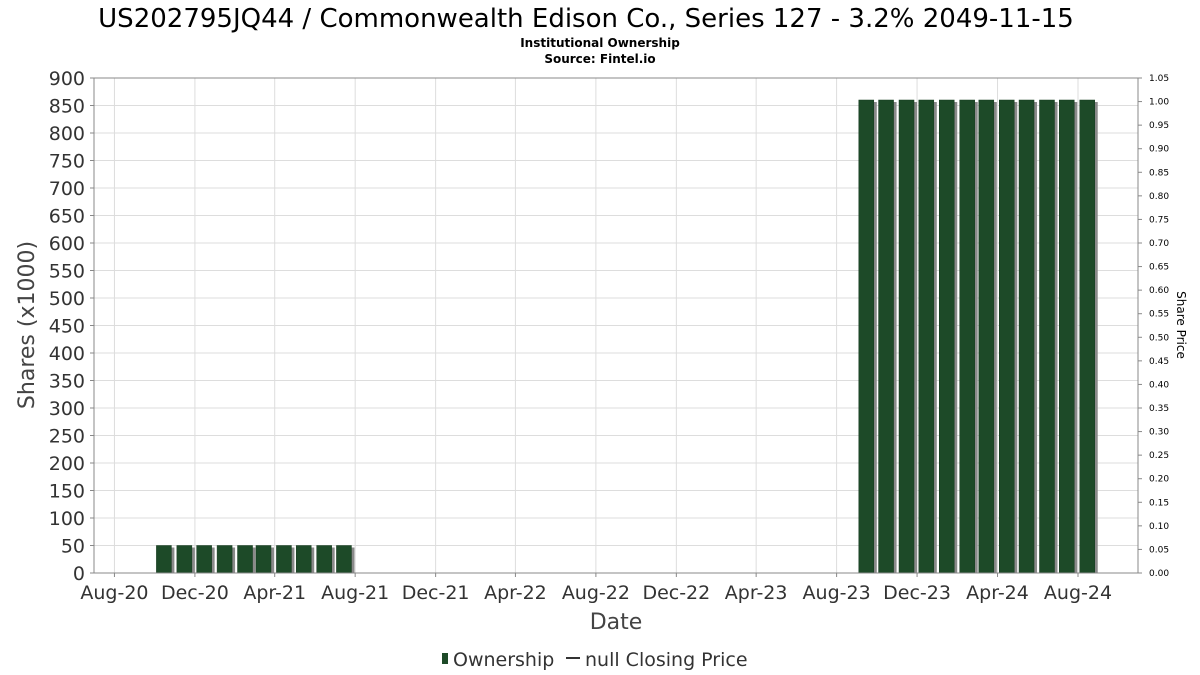 This screenshot has height=675, width=1200. Describe the element at coordinates (355, 593) in the screenshot. I see `x-tick-label: Aug-21` at that location.